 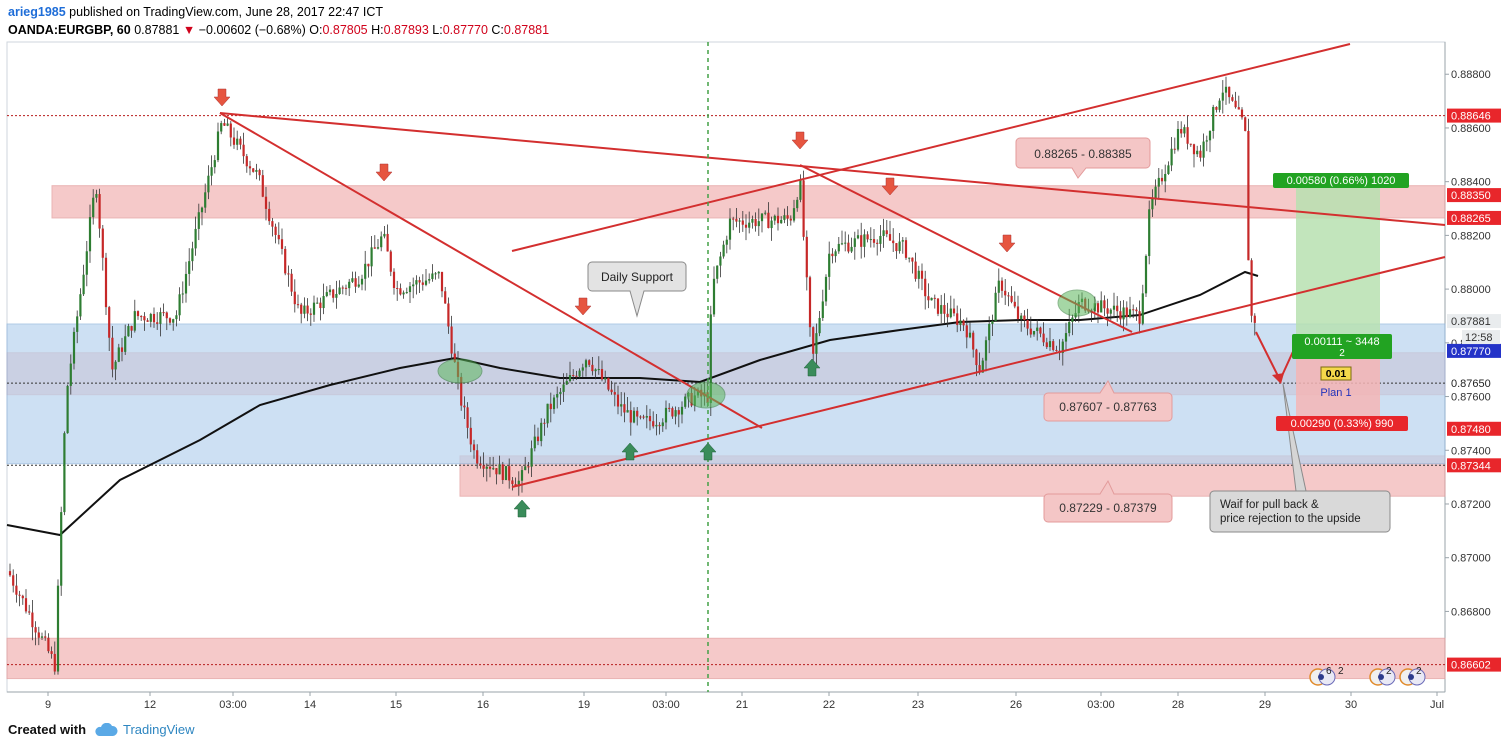 I want to click on zone-label-lower-text: 0.87229 - 0.87379, so click(x=1108, y=508).